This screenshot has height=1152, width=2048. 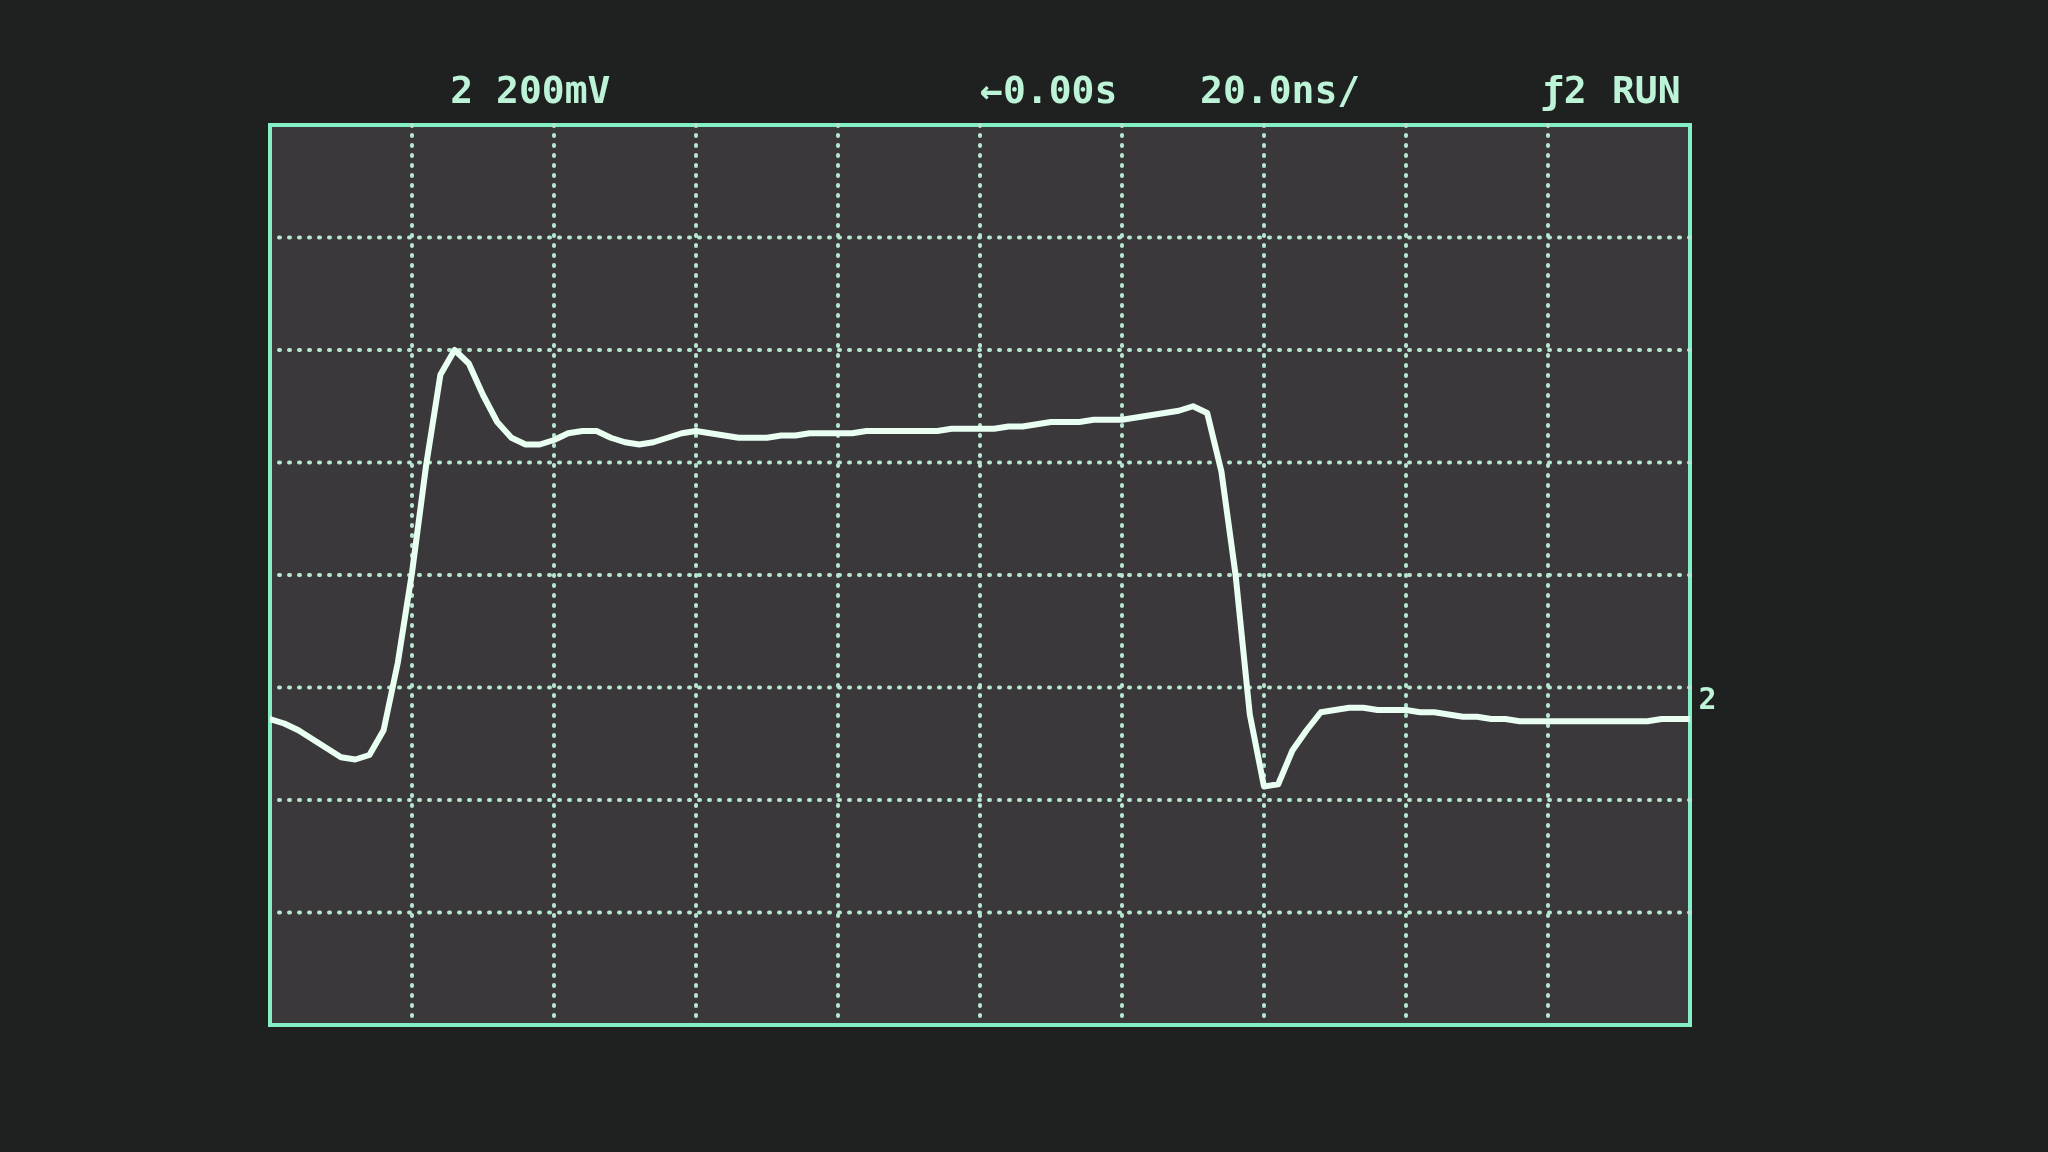 What do you see at coordinates (1280, 90) in the screenshot?
I see `text: 20.0ns/` at bounding box center [1280, 90].